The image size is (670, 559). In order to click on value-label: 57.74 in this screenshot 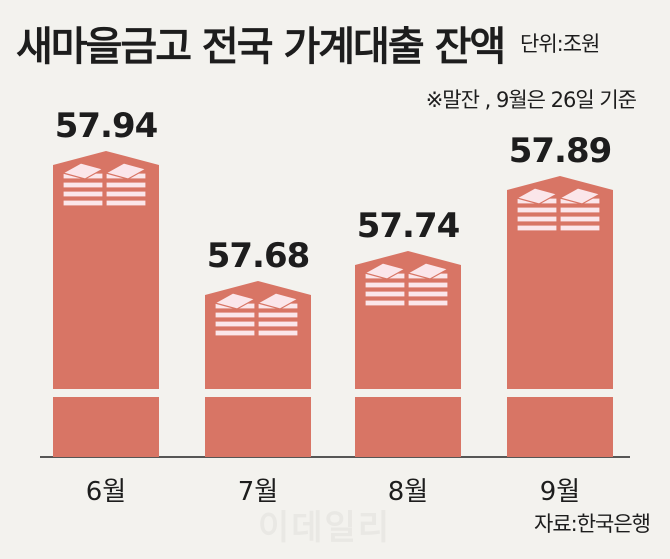, I will do `click(408, 226)`.